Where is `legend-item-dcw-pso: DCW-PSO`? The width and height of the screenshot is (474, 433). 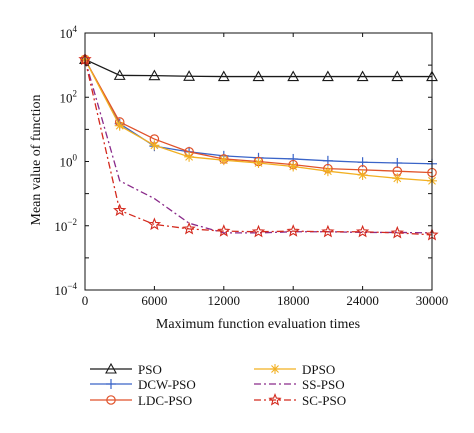
legend-item-dcw-pso: DCW-PSO is located at coordinates (143, 384).